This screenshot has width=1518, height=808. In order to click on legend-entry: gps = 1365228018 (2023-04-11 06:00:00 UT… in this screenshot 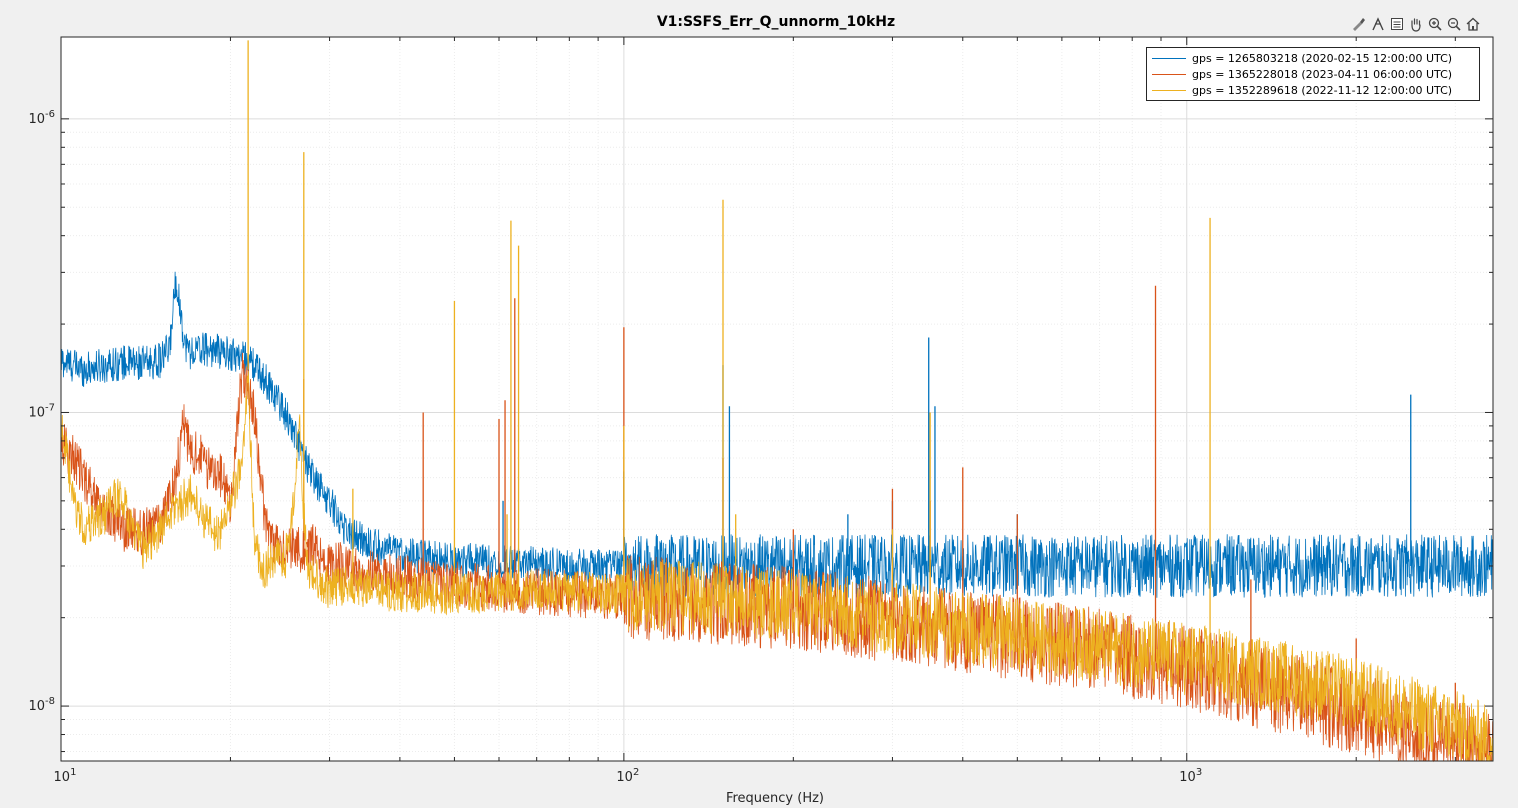, I will do `click(1313, 74)`.